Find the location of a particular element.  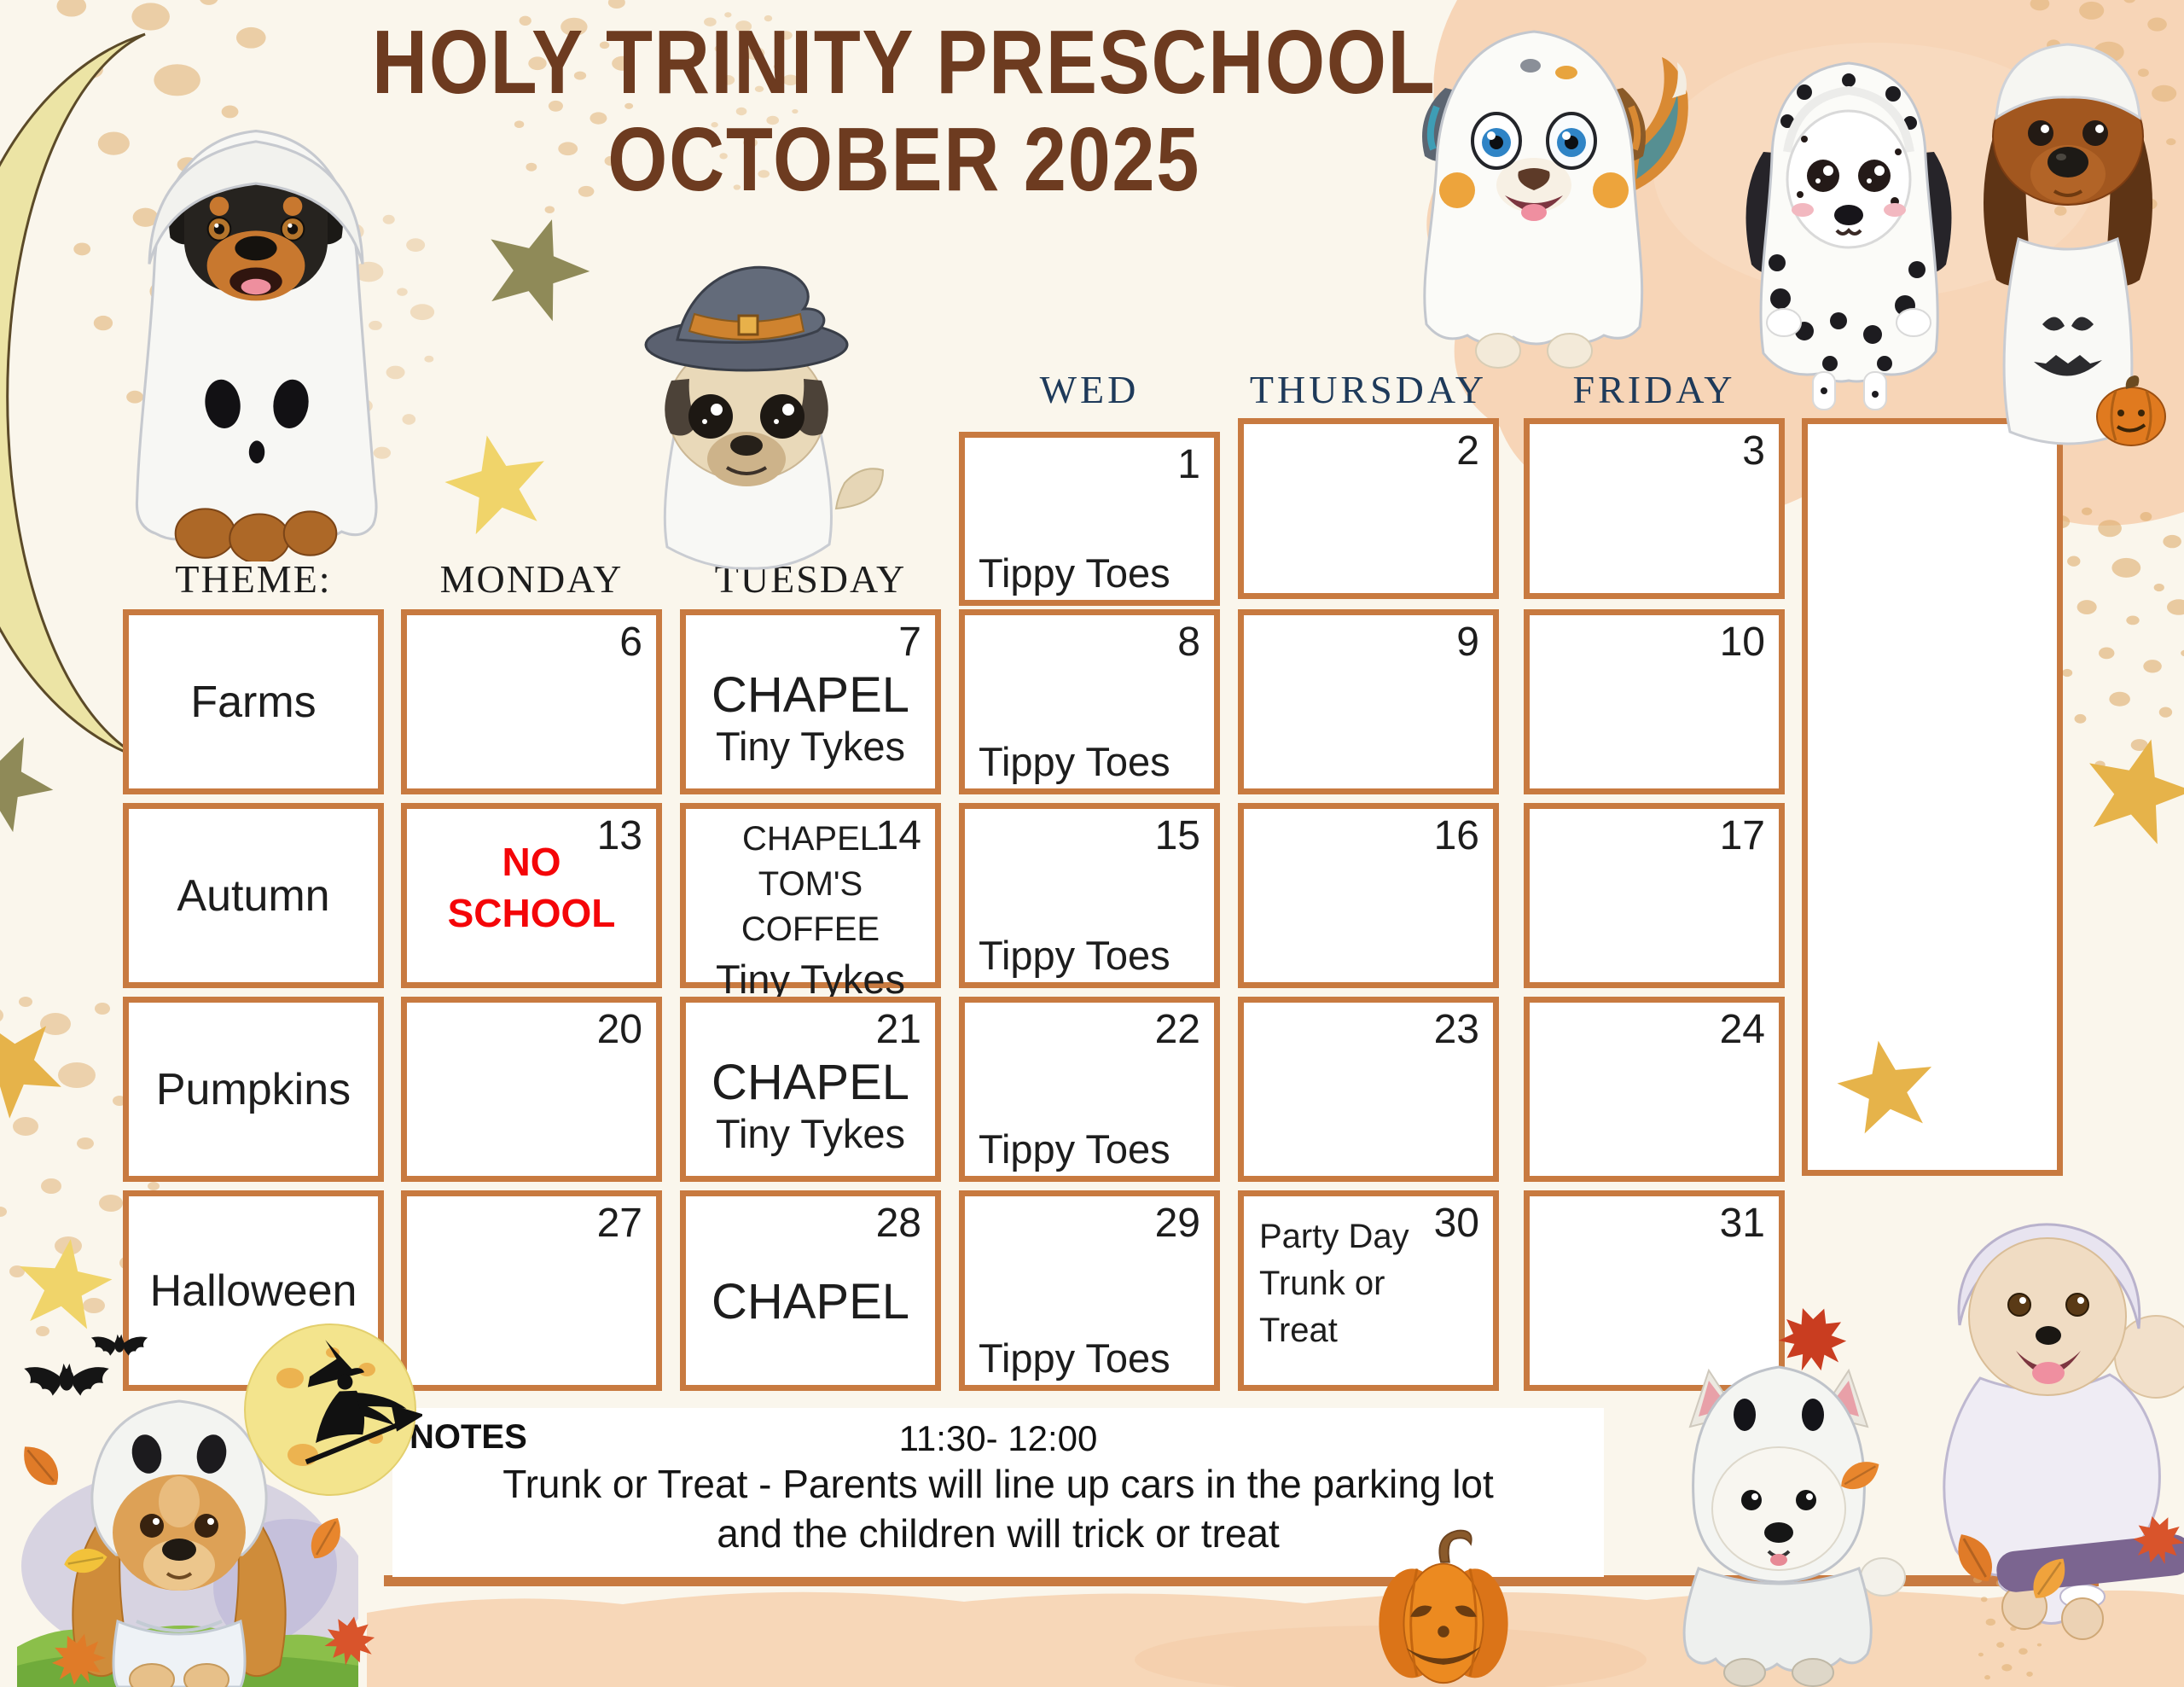

empty-side-box is located at coordinates (1933, 797).